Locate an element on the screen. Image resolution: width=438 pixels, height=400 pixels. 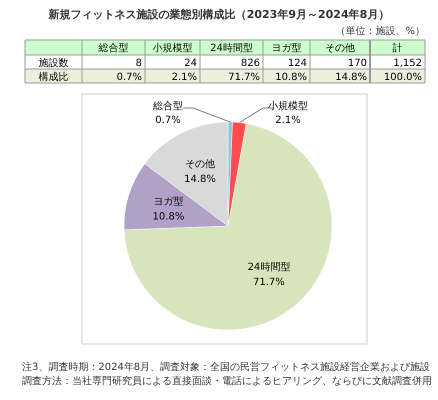
text: 施設数 is located at coordinates (53, 63).